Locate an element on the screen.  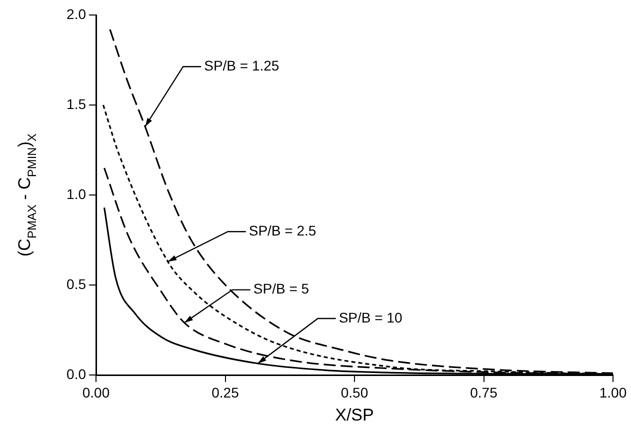
x-tick-label: 0.25 is located at coordinates (226, 392).